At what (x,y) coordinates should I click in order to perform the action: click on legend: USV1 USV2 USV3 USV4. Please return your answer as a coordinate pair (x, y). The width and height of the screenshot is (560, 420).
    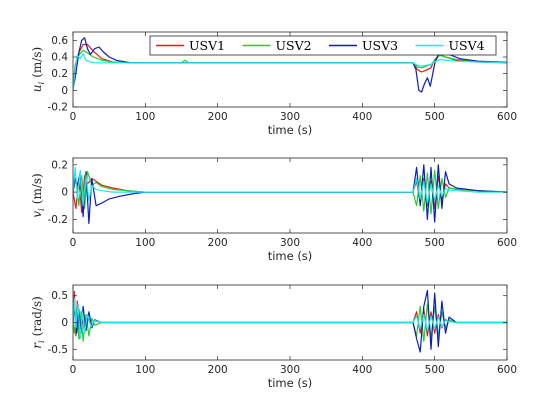
    Looking at the image, I should click on (323, 45).